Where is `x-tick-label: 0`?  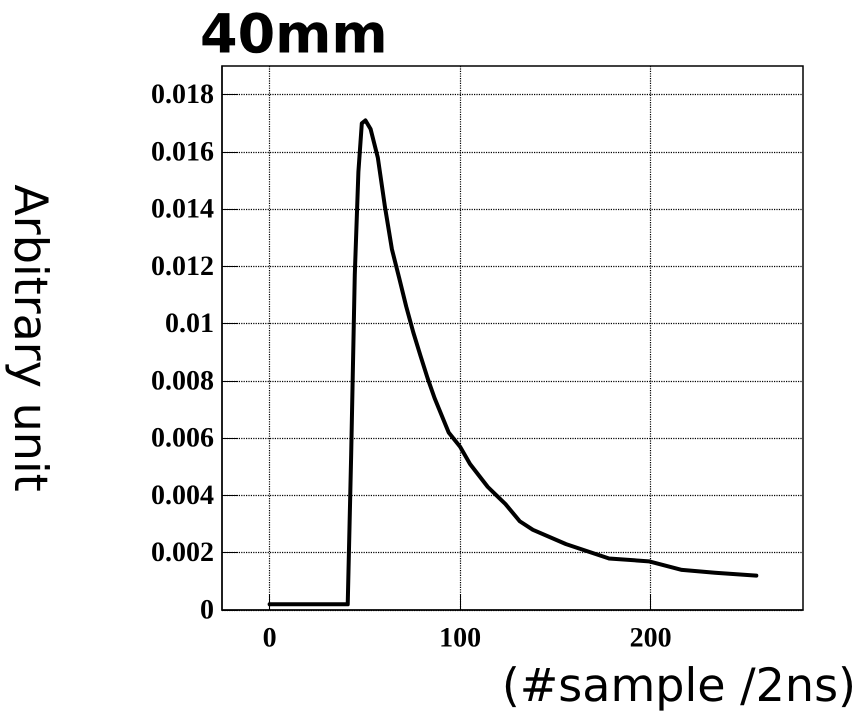 x-tick-label: 0 is located at coordinates (269, 638).